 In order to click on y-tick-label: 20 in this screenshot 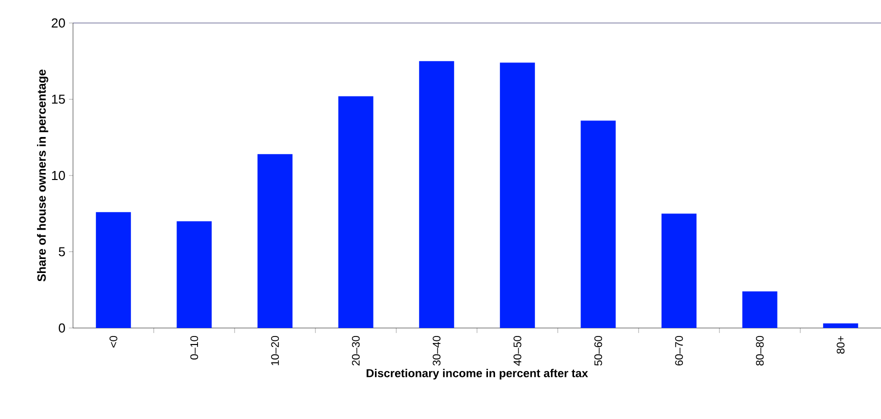, I will do `click(58, 23)`.